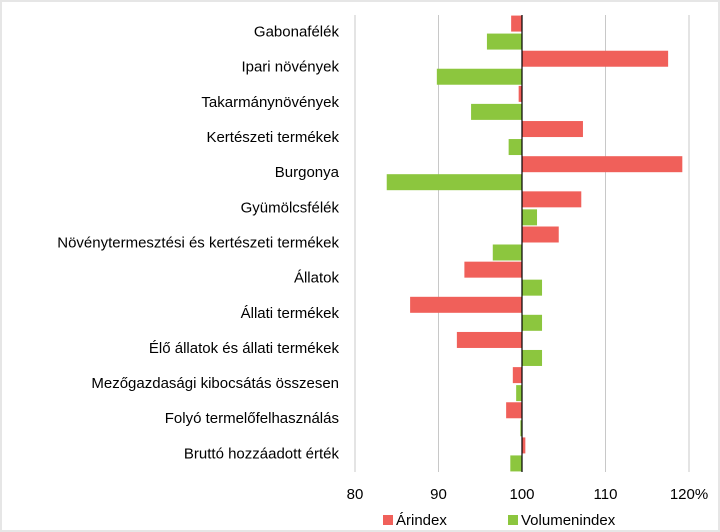  Describe the element at coordinates (290, 207) in the screenshot. I see `y-tick-label: Gyümölcsfélék` at that location.